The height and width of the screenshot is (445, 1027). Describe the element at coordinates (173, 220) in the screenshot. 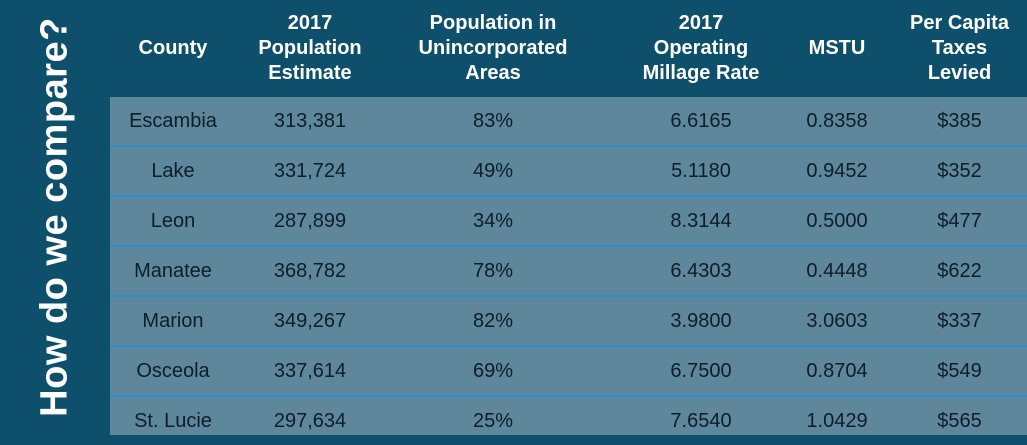

I see `cell-county: Leon` at that location.